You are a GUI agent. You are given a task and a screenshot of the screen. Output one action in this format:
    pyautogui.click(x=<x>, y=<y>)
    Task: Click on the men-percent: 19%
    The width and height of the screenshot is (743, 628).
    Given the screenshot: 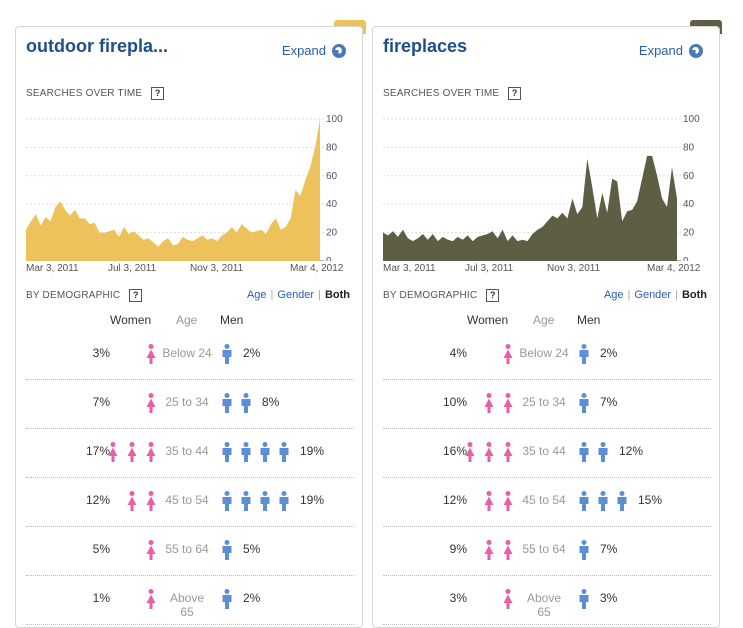 What is the action you would take?
    pyautogui.click(x=312, y=451)
    